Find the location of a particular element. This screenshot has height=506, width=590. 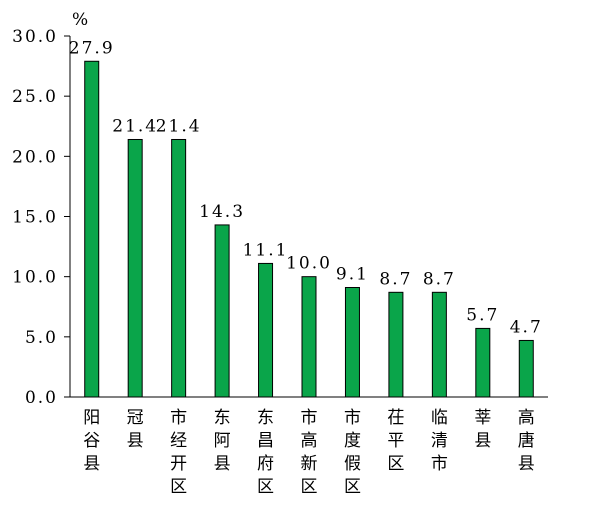

y-tick-label: 5.0 is located at coordinates (41, 338).